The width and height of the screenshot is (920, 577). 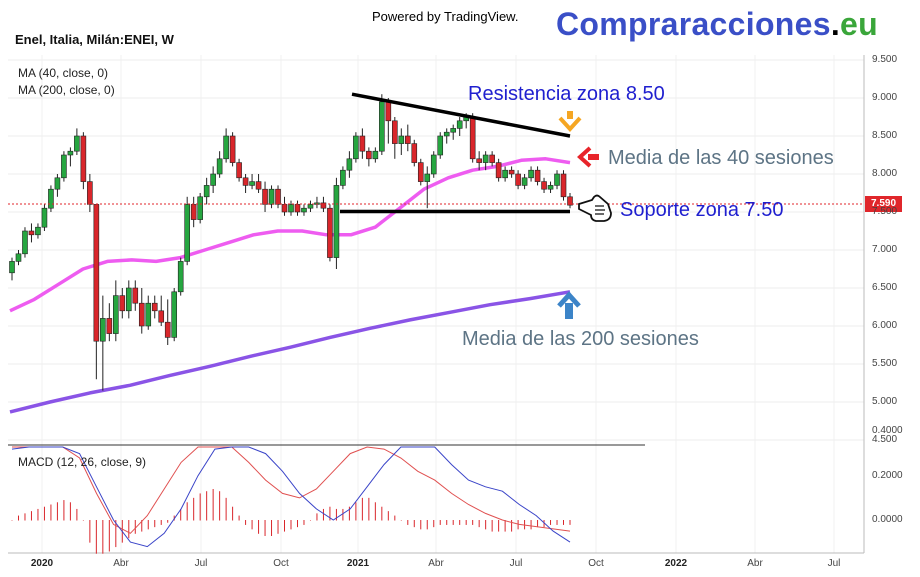 I want to click on price-tick-label: 7.500, so click(x=885, y=211).